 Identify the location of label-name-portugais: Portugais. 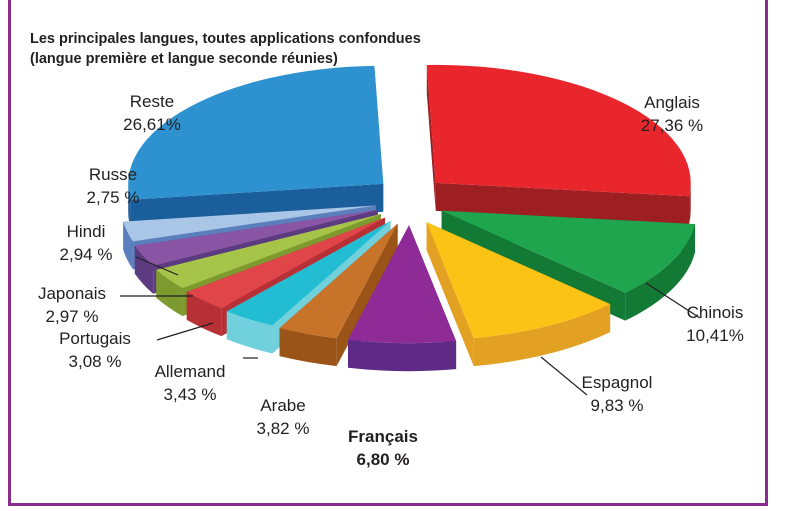
(95, 338).